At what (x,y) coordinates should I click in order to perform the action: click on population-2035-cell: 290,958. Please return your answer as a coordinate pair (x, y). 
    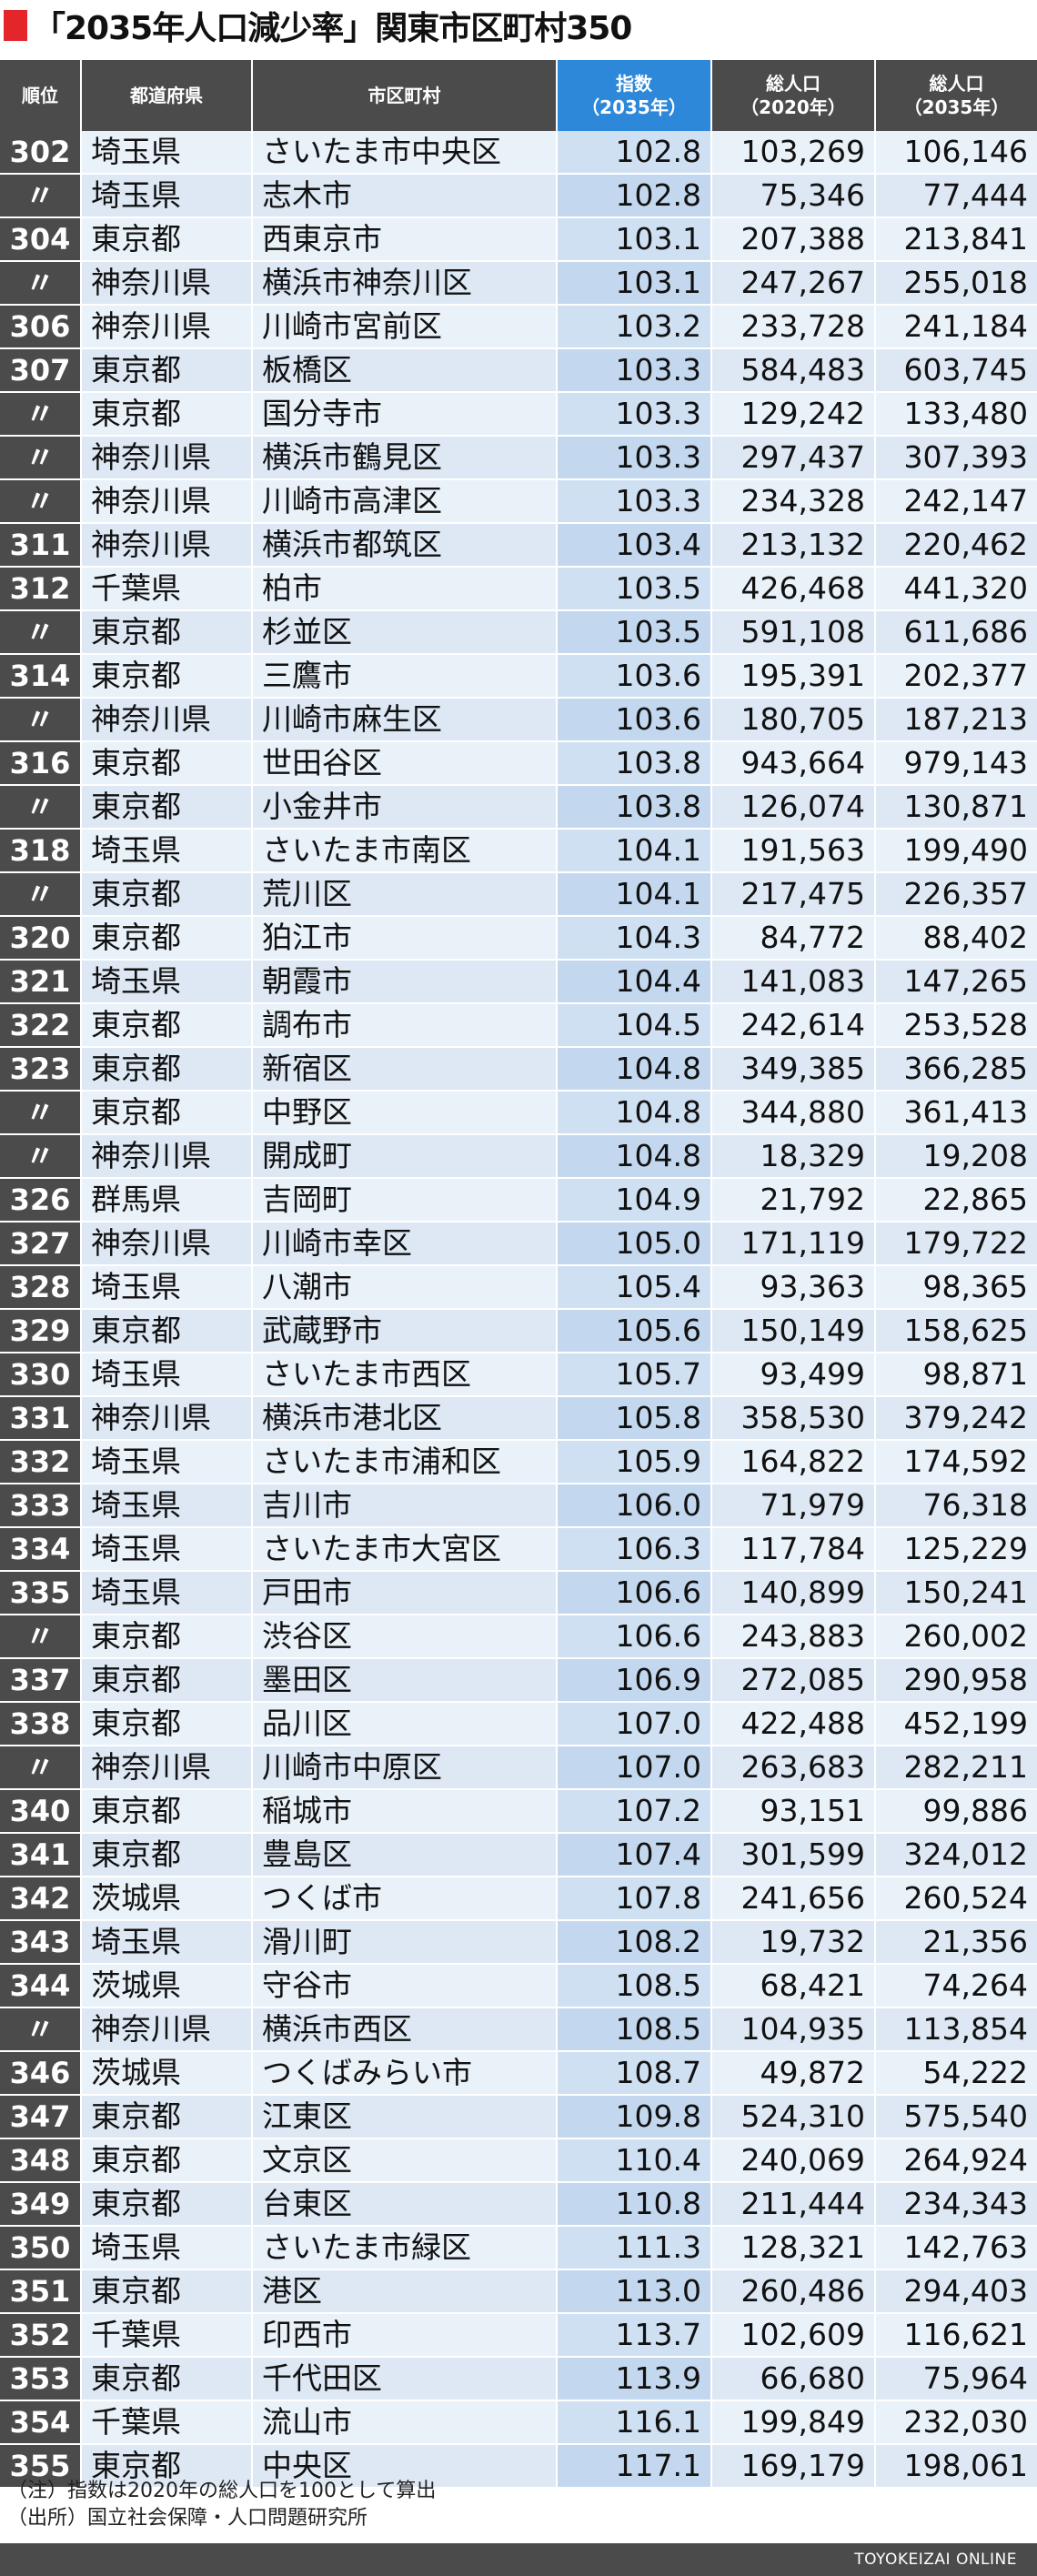
    Looking at the image, I should click on (956, 1680).